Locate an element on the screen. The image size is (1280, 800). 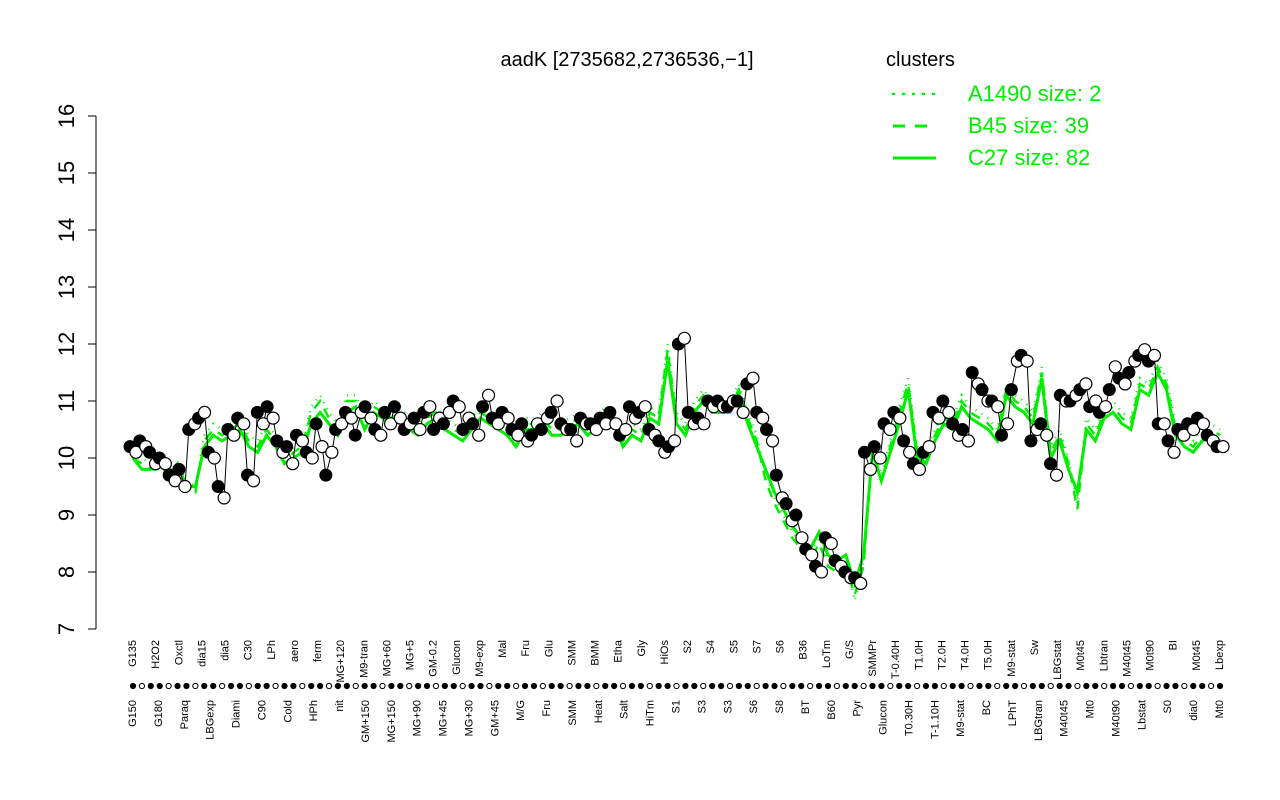
y-tick-label: 9 is located at coordinates (66, 515).